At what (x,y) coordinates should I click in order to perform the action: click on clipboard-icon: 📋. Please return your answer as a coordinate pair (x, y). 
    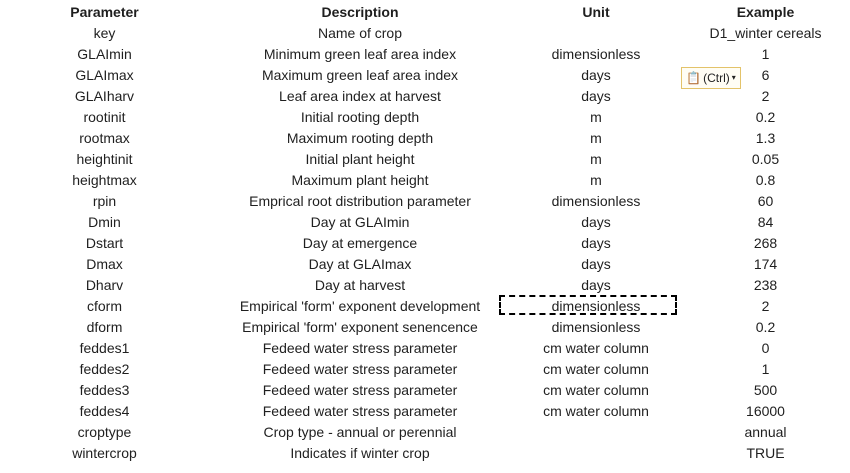
    Looking at the image, I should click on (694, 78).